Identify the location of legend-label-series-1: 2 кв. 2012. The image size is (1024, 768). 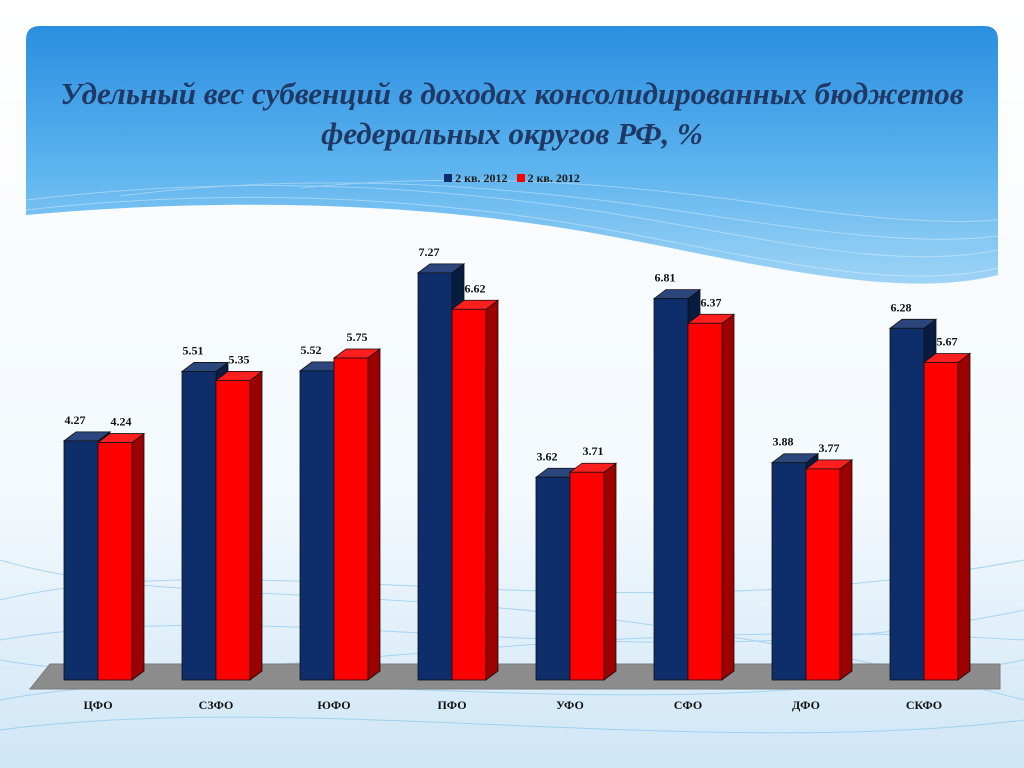
(481, 178).